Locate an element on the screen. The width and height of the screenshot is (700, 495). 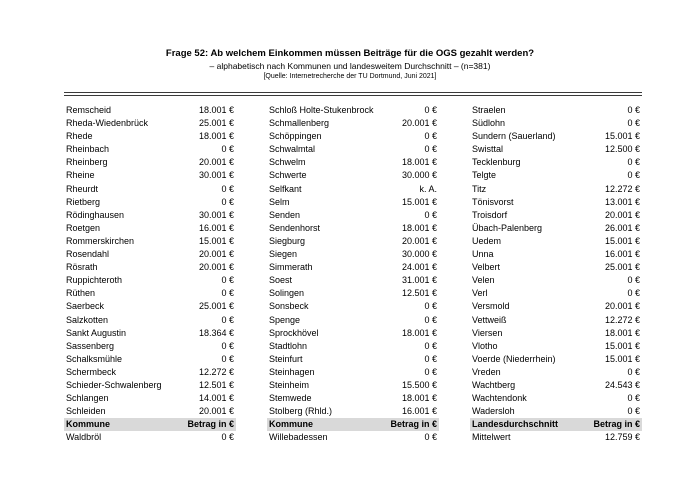
amount-value: 16.001 € is located at coordinates (419, 411).